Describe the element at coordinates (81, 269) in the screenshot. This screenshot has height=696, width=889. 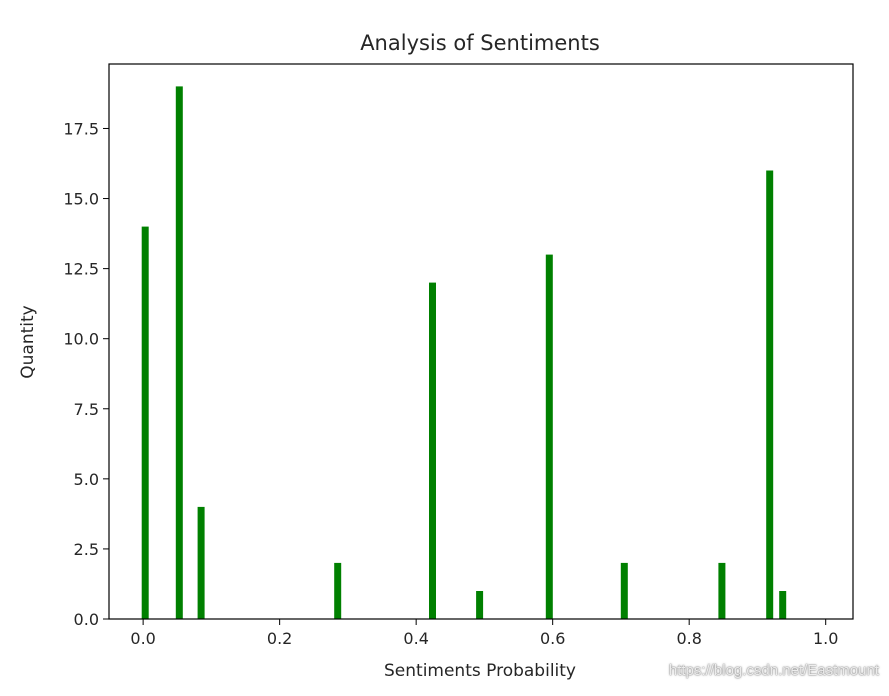
I see `y-tick-label-5: 12.5` at that location.